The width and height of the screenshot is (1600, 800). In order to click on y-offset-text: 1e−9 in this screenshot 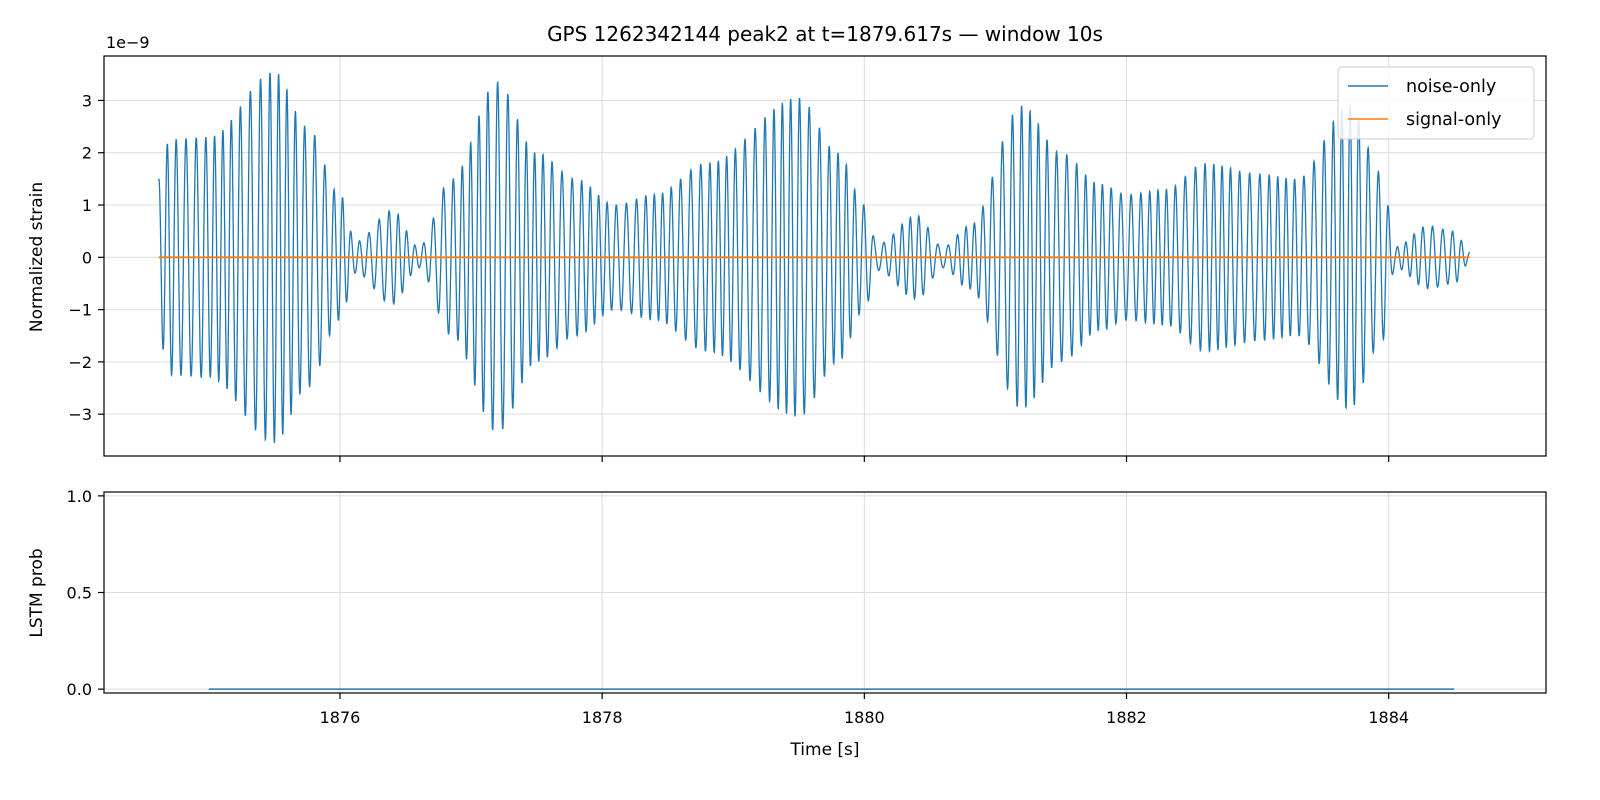, I will do `click(128, 42)`.